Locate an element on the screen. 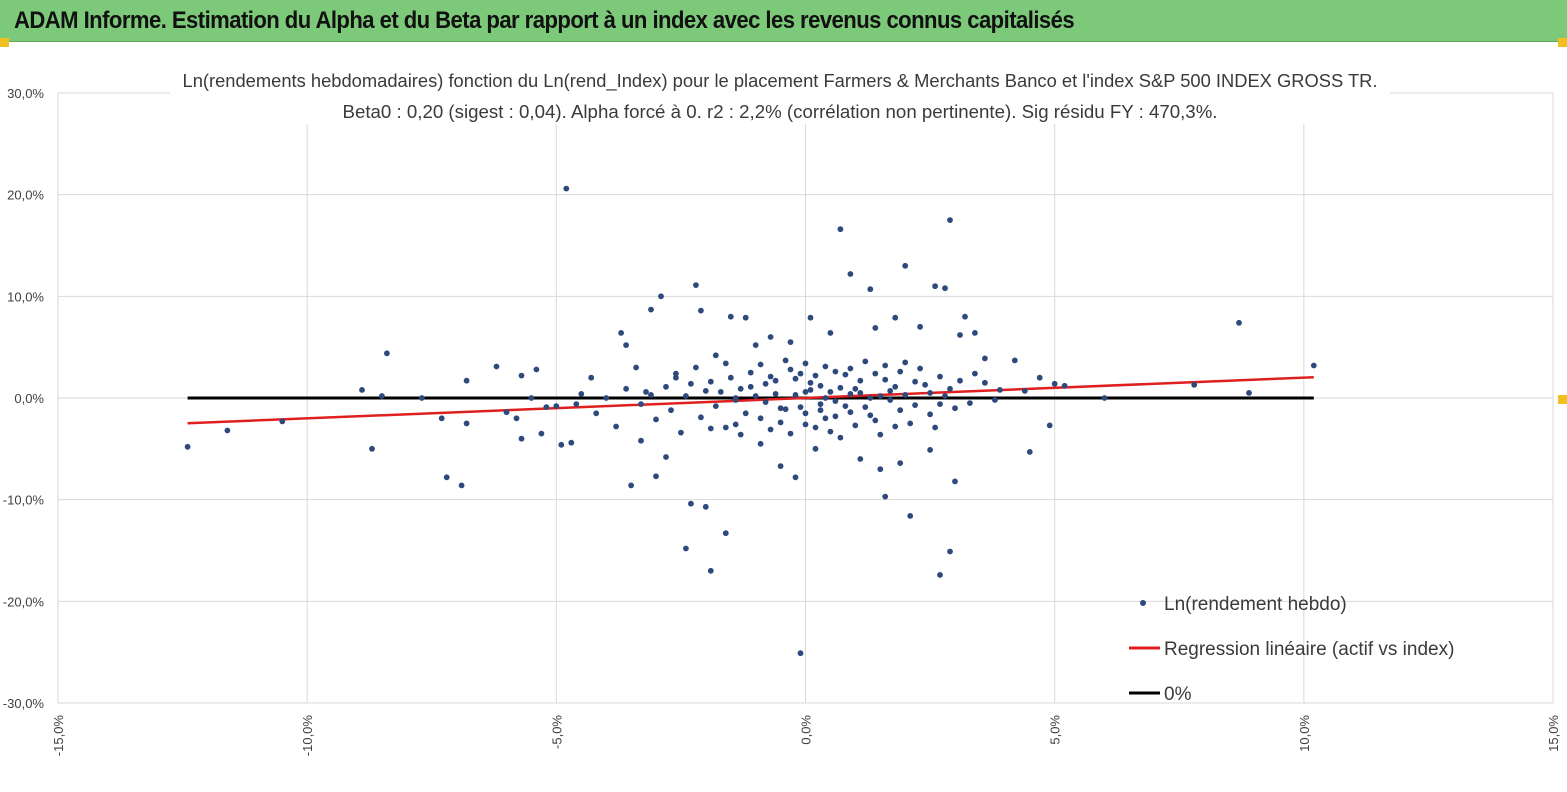  y-tick-label: -30,0% is located at coordinates (24, 703).